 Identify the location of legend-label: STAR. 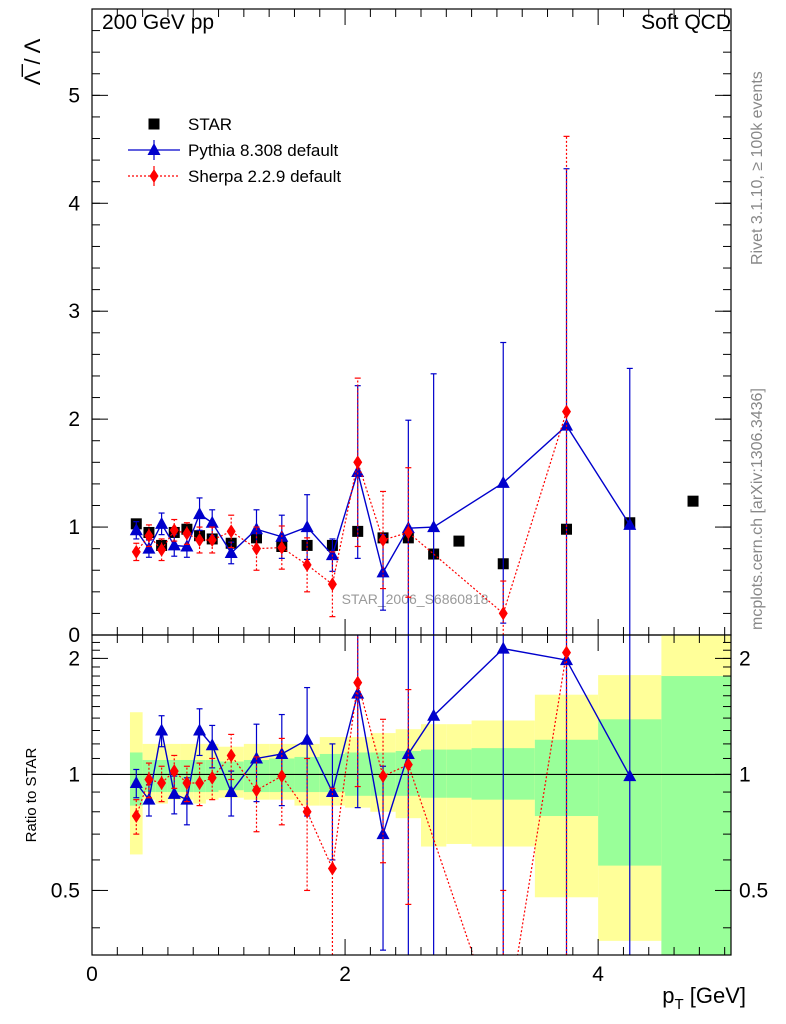
(210, 124).